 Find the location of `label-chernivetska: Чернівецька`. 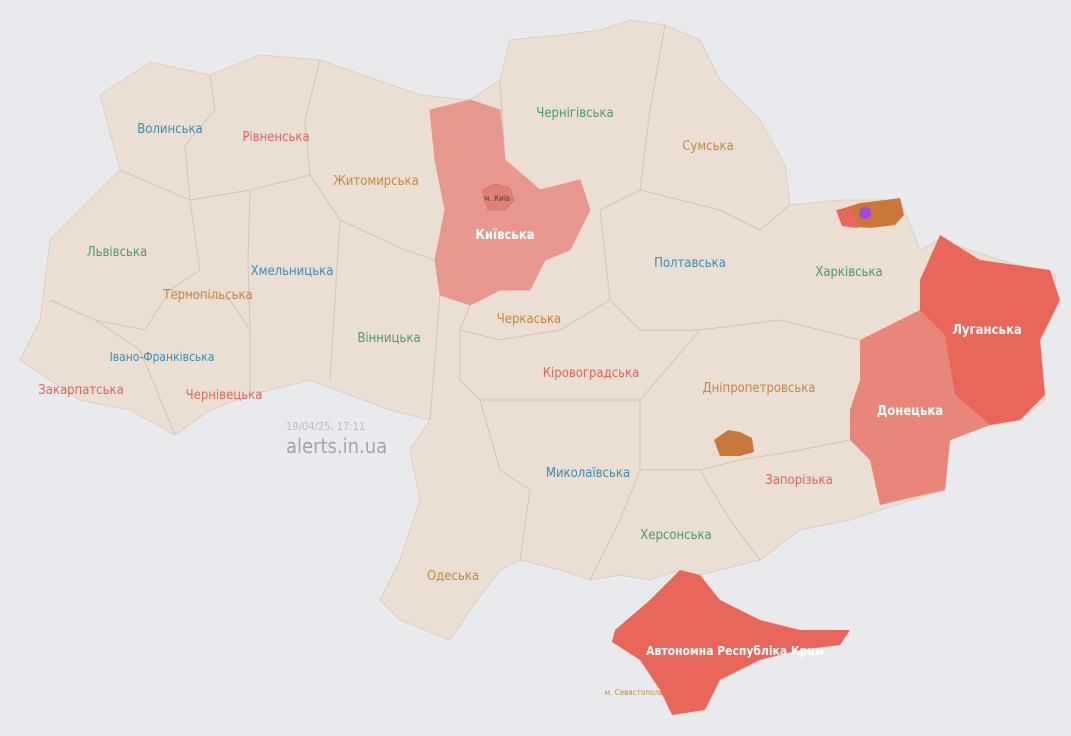

label-chernivetska: Чернівецька is located at coordinates (224, 395).